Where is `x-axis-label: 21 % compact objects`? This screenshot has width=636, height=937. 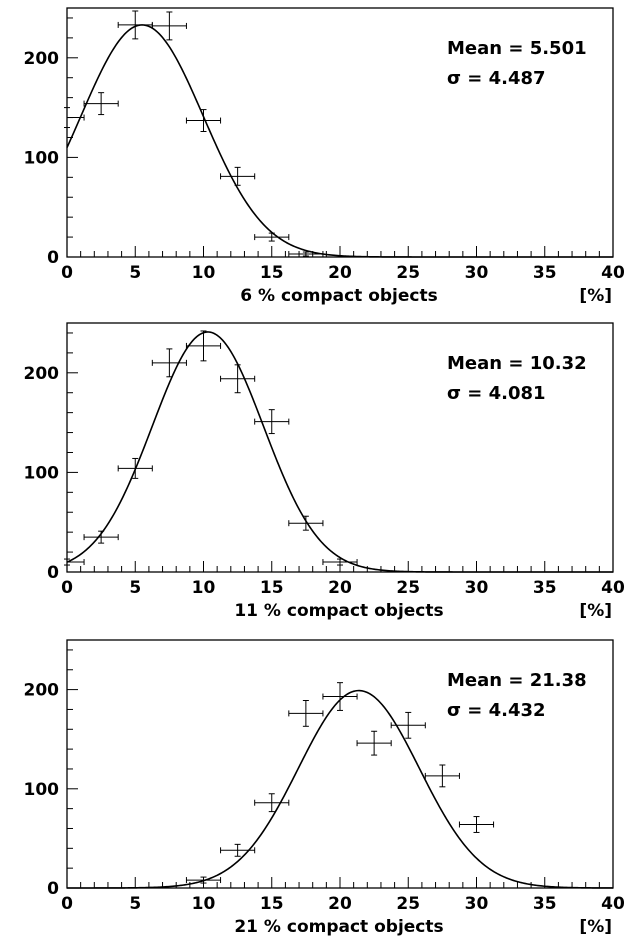 x-axis-label: 21 % compact objects is located at coordinates (338, 927).